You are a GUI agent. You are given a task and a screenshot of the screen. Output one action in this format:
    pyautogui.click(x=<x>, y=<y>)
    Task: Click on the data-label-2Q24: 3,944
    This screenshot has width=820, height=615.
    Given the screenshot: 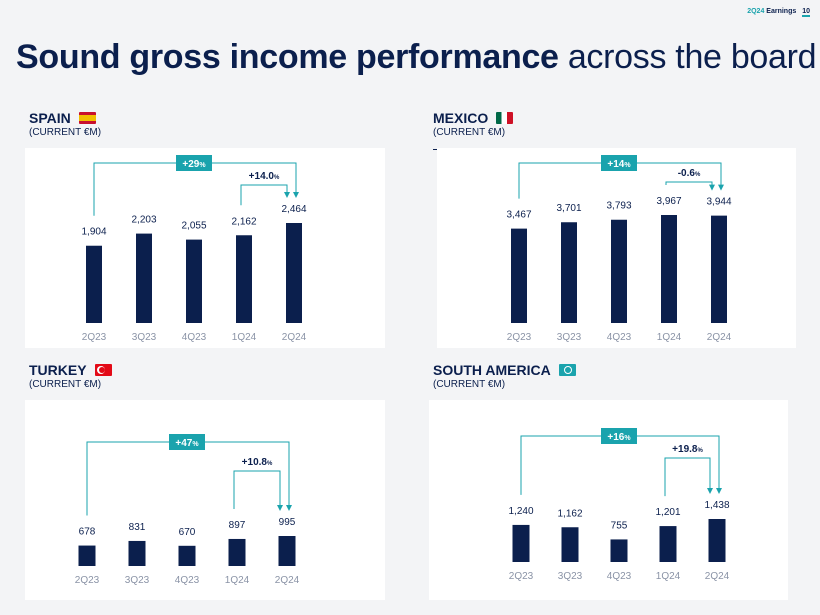 What is the action you would take?
    pyautogui.click(x=718, y=202)
    